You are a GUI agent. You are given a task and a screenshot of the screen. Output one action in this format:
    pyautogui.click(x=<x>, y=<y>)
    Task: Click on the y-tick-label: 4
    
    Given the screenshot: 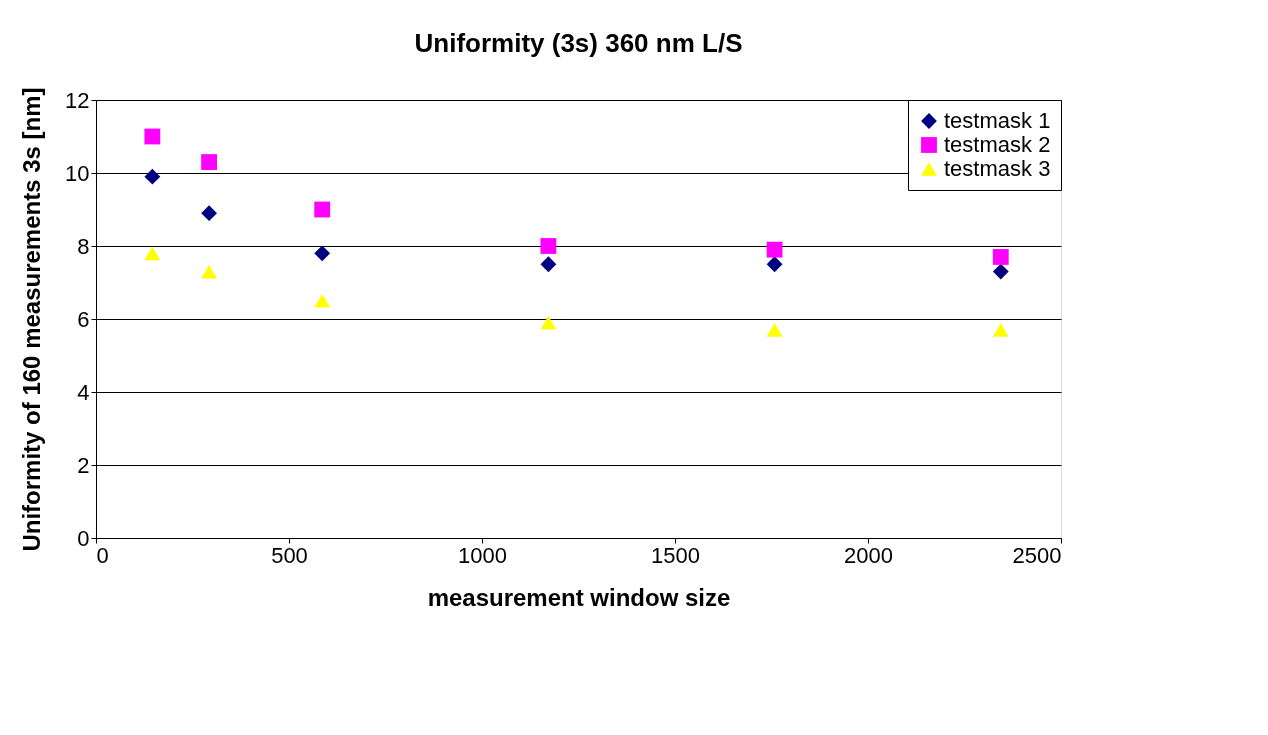 What is the action you would take?
    pyautogui.click(x=83, y=392)
    